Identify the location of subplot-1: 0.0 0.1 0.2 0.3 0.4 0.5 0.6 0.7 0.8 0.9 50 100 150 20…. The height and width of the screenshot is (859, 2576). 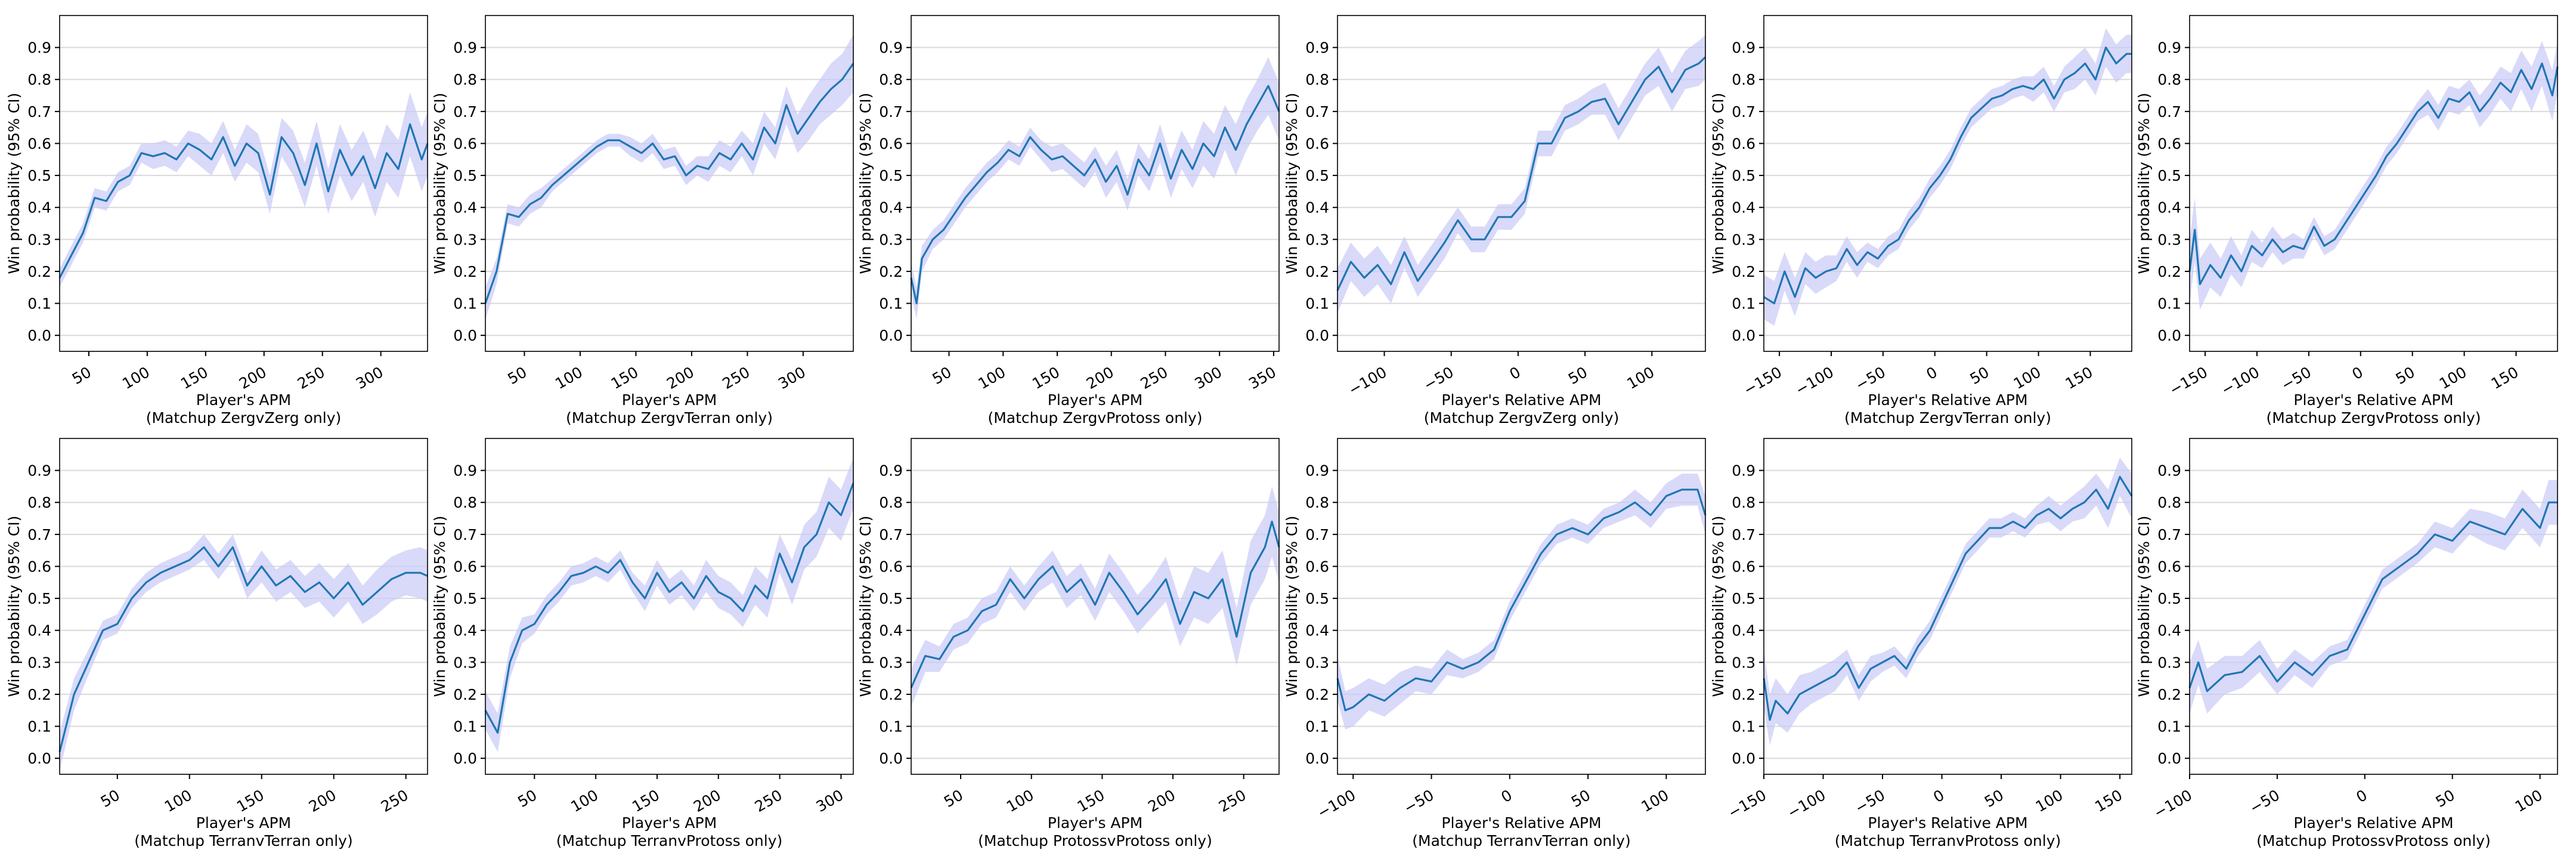
(217, 221).